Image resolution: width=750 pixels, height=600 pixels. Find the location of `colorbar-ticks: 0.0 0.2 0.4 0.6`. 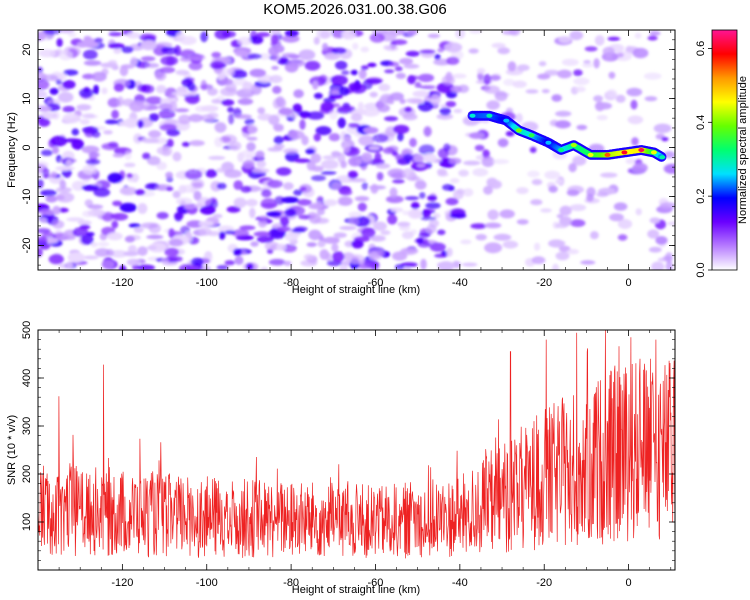

colorbar-ticks: 0.0 0.2 0.4 0.6 is located at coordinates (703, 159).